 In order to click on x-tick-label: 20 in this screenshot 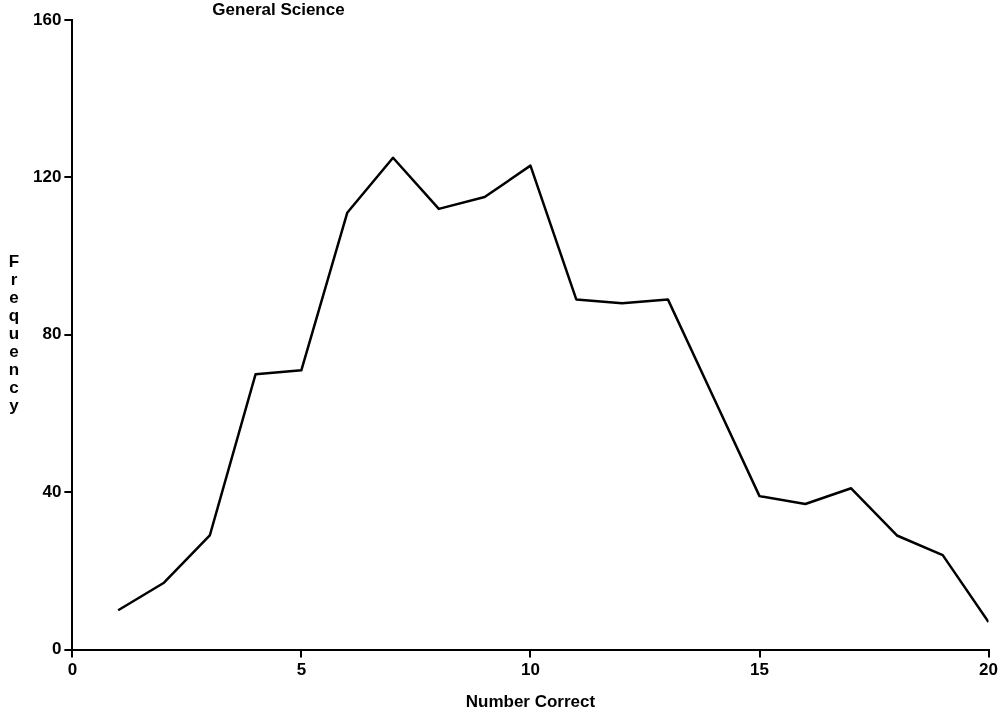, I will do `click(989, 670)`.